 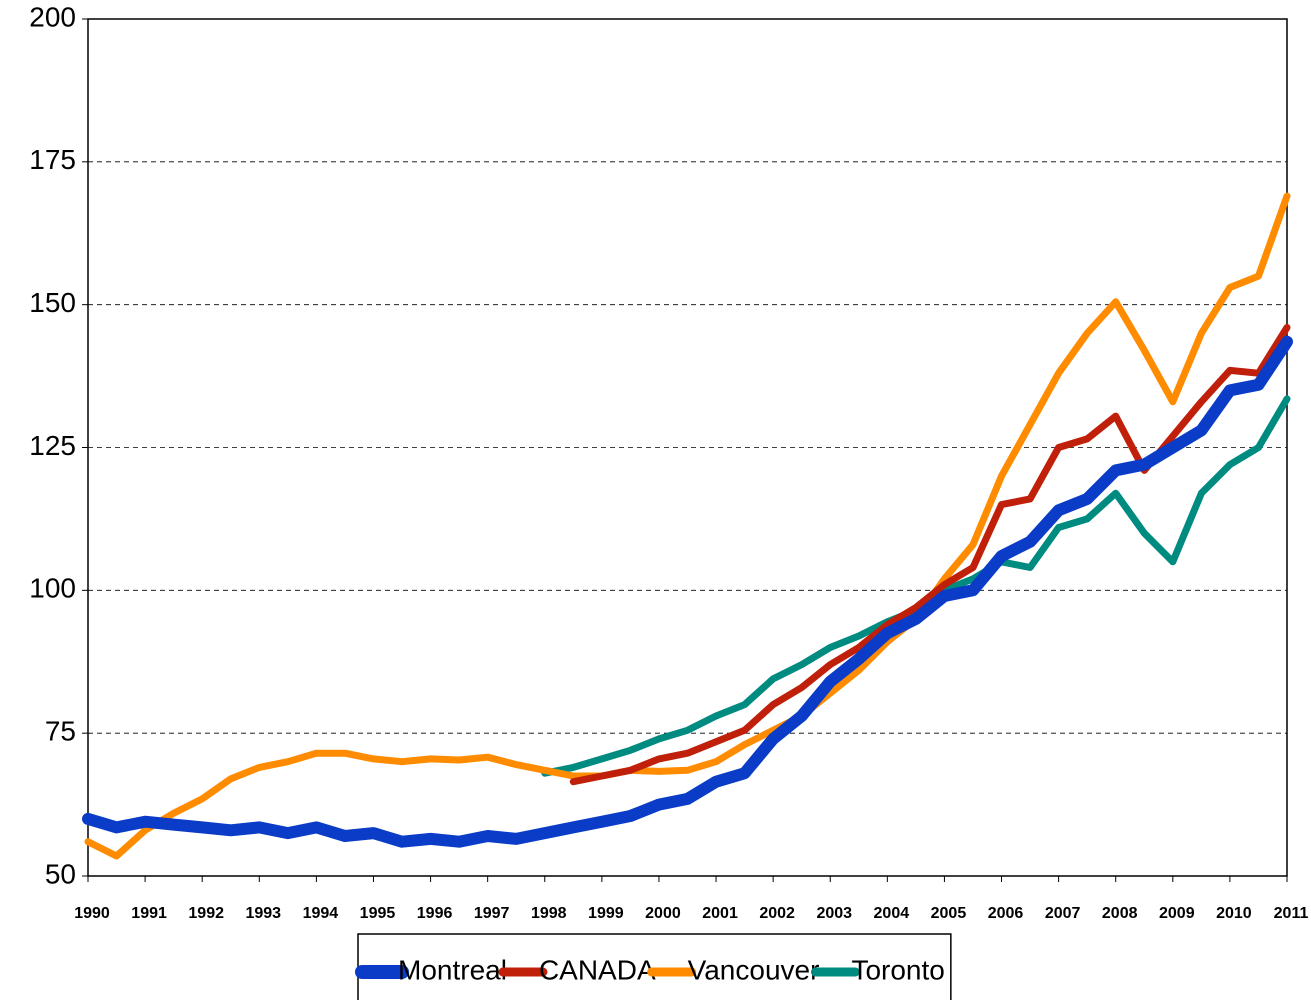 I want to click on x-tick-label: 1991, so click(x=149, y=913).